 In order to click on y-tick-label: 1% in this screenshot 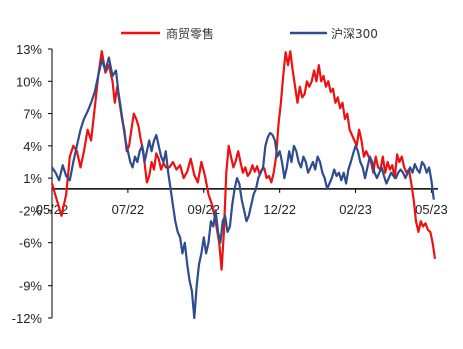, I will do `click(32, 178)`.